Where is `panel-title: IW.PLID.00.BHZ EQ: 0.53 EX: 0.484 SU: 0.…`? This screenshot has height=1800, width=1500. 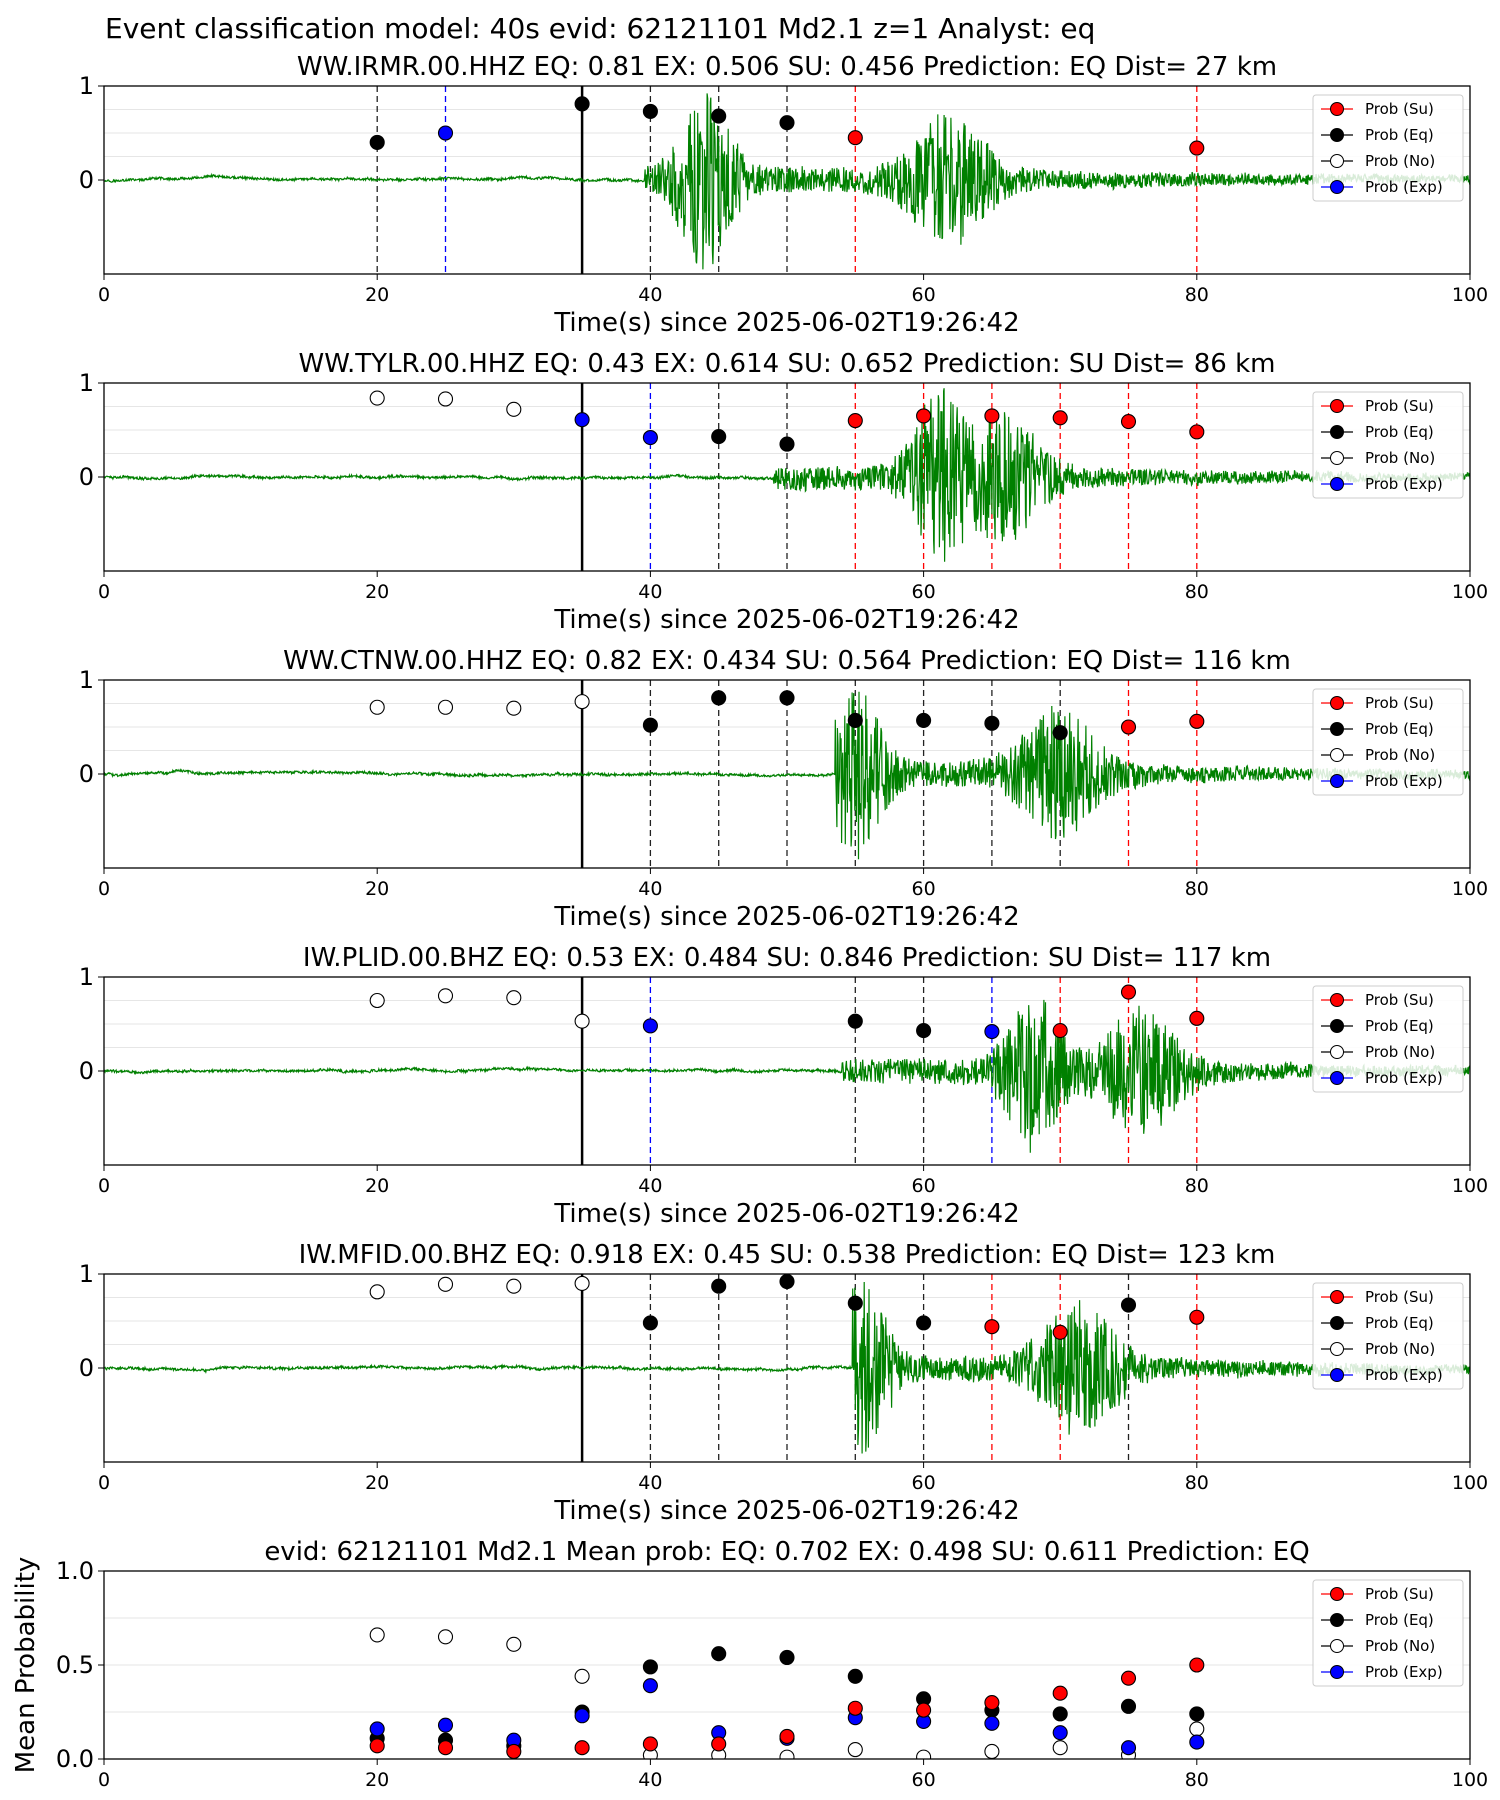 panel-title: IW.PLID.00.BHZ EQ: 0.53 EX: 0.484 SU: 0.… is located at coordinates (787, 958).